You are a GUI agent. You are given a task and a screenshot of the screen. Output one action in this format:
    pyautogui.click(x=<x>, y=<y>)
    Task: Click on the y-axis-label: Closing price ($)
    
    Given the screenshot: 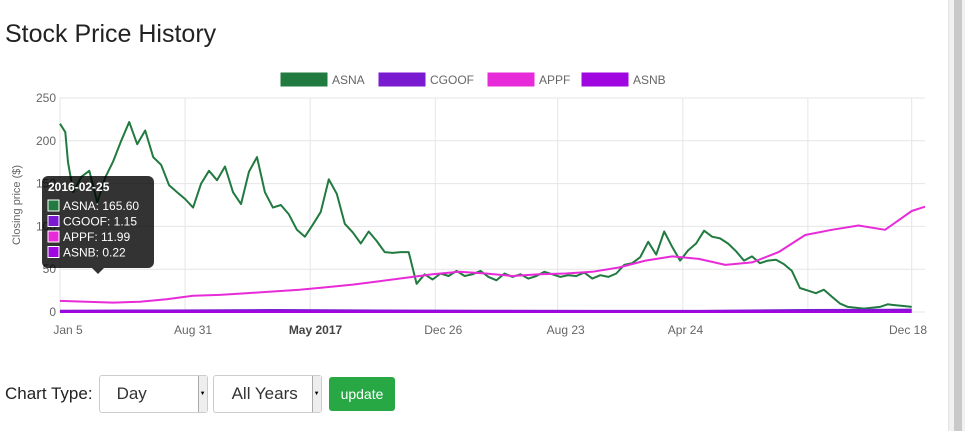 What is the action you would take?
    pyautogui.click(x=17, y=205)
    